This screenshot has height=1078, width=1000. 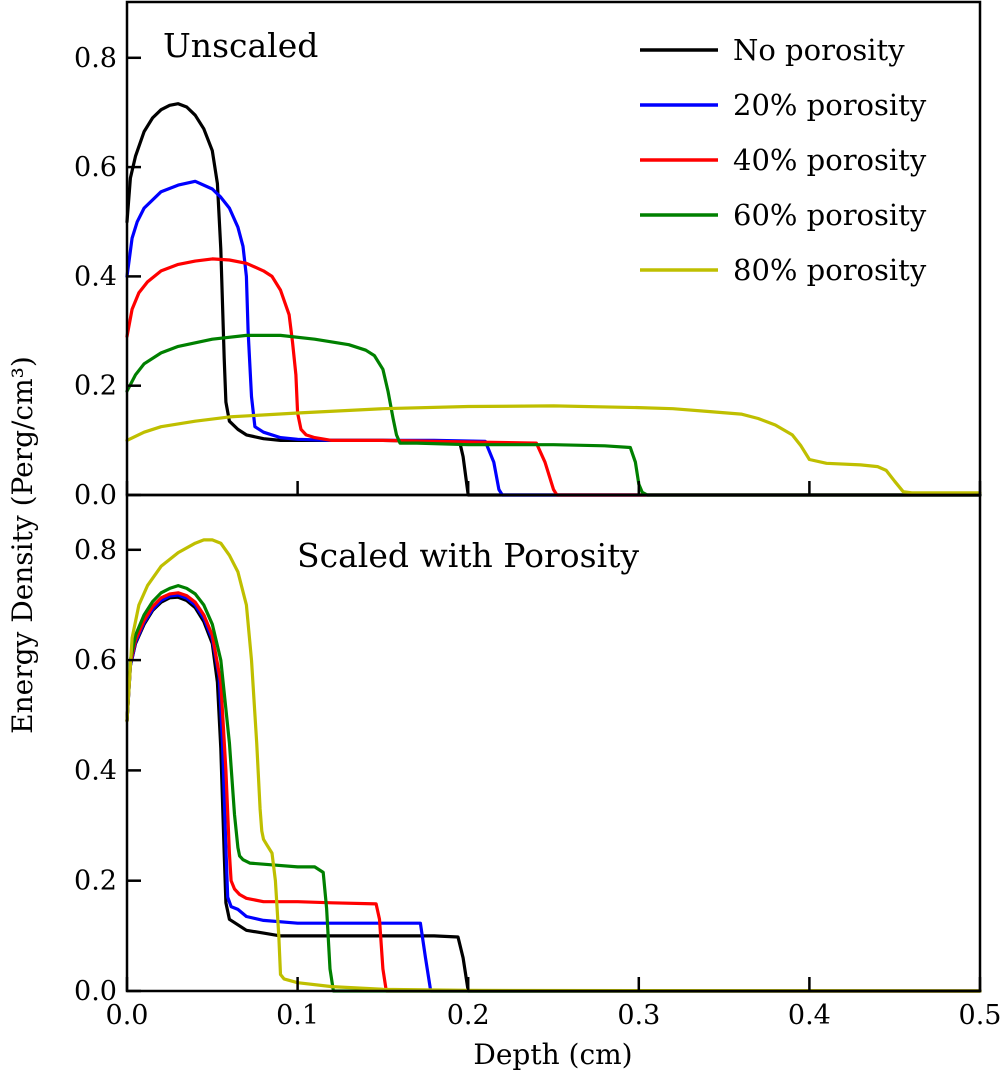 What do you see at coordinates (240, 45) in the screenshot?
I see `panel-title-unscaled: Unscaled` at bounding box center [240, 45].